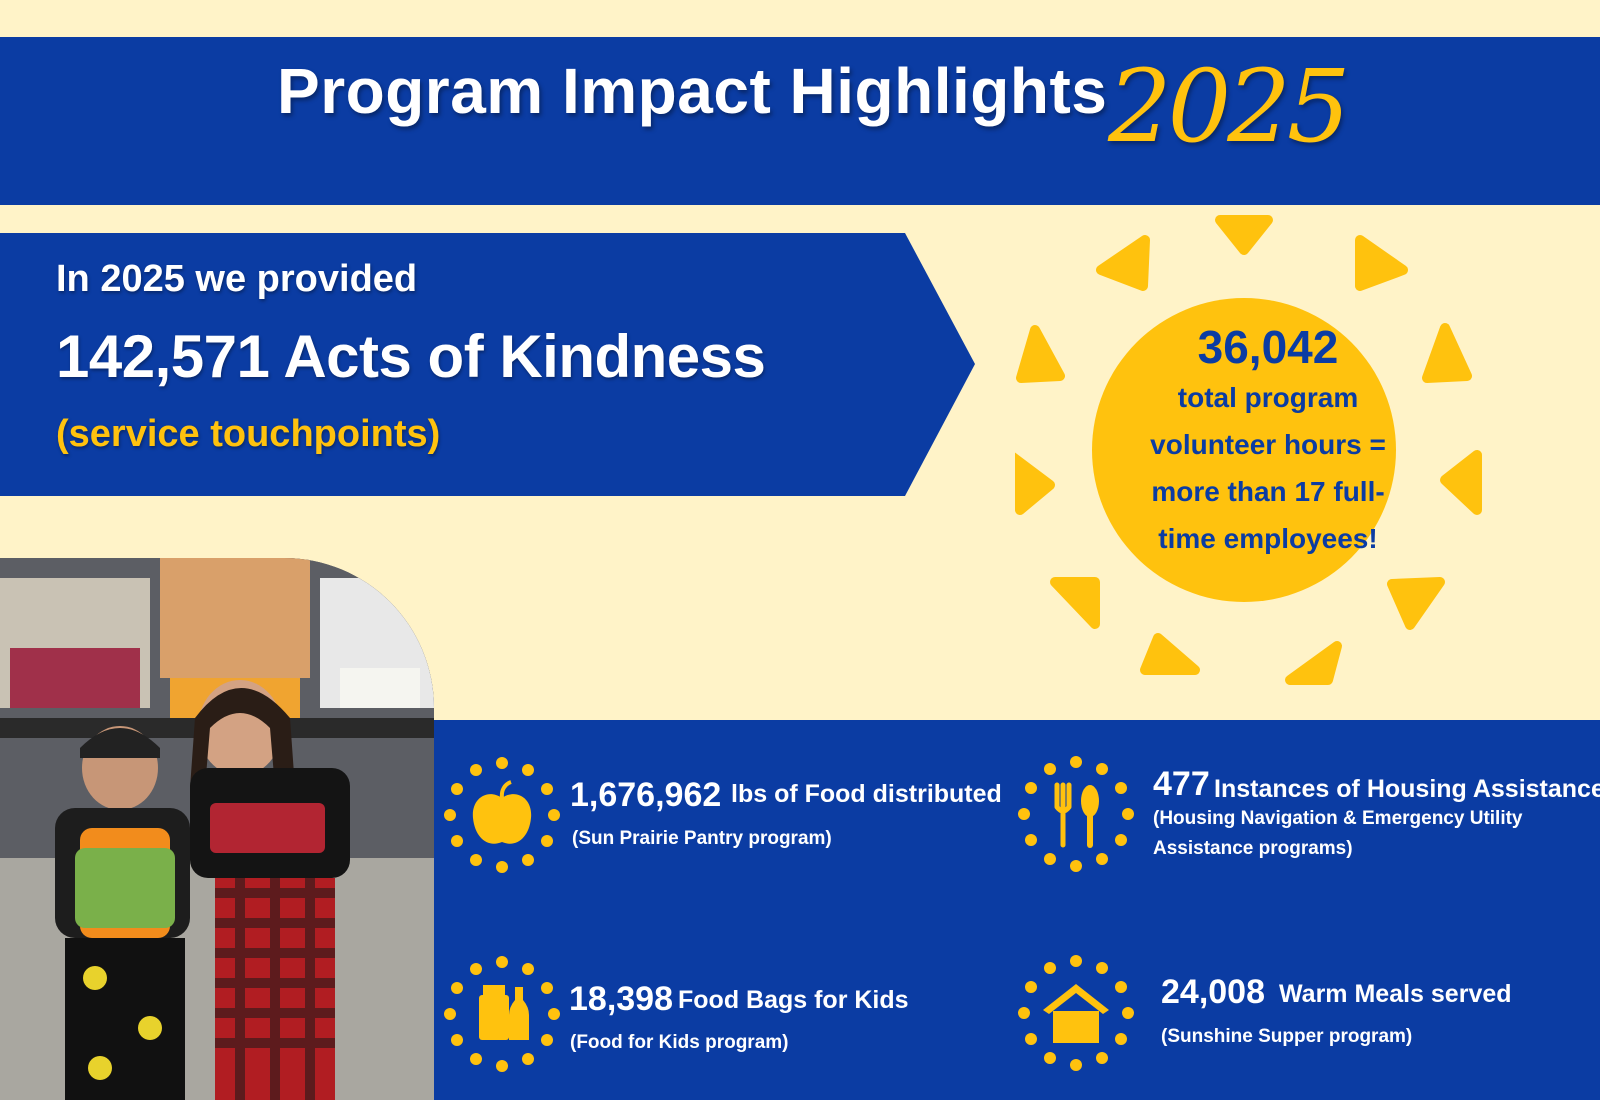 This screenshot has width=1600, height=1100. What do you see at coordinates (1181, 784) in the screenshot?
I see `stat-housing-number: 477` at bounding box center [1181, 784].